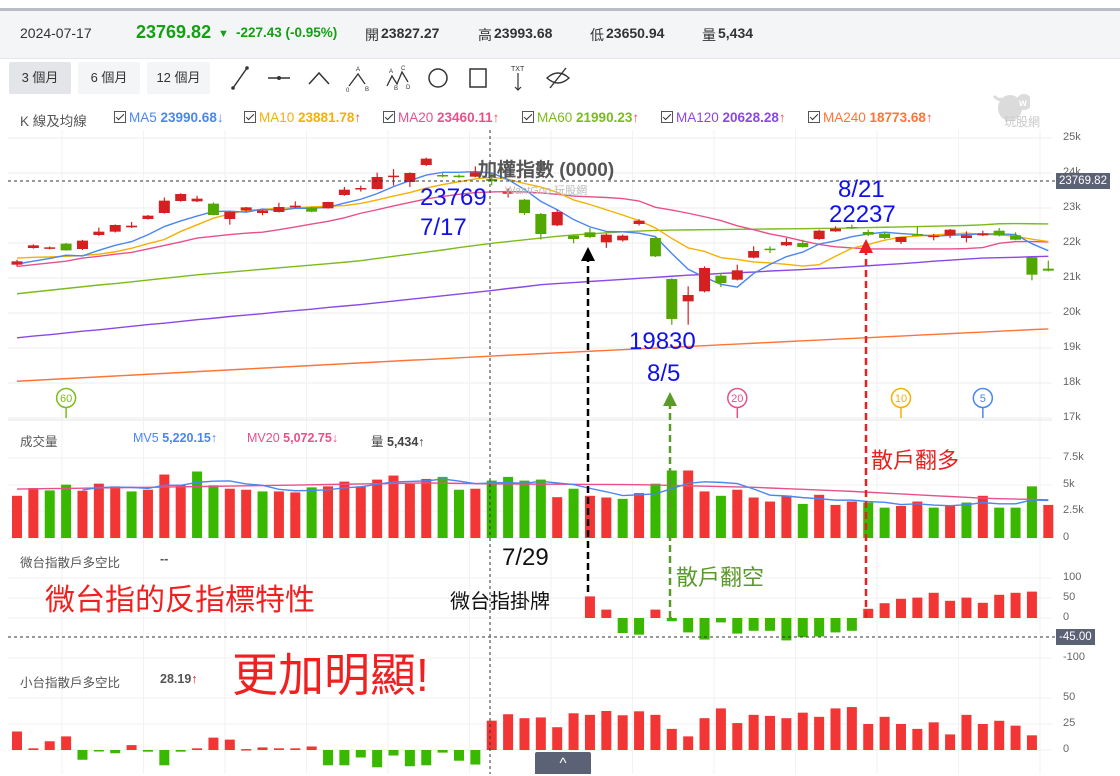 The image size is (1120, 776). I want to click on period-6-months-button: 6 個月, so click(109, 78).